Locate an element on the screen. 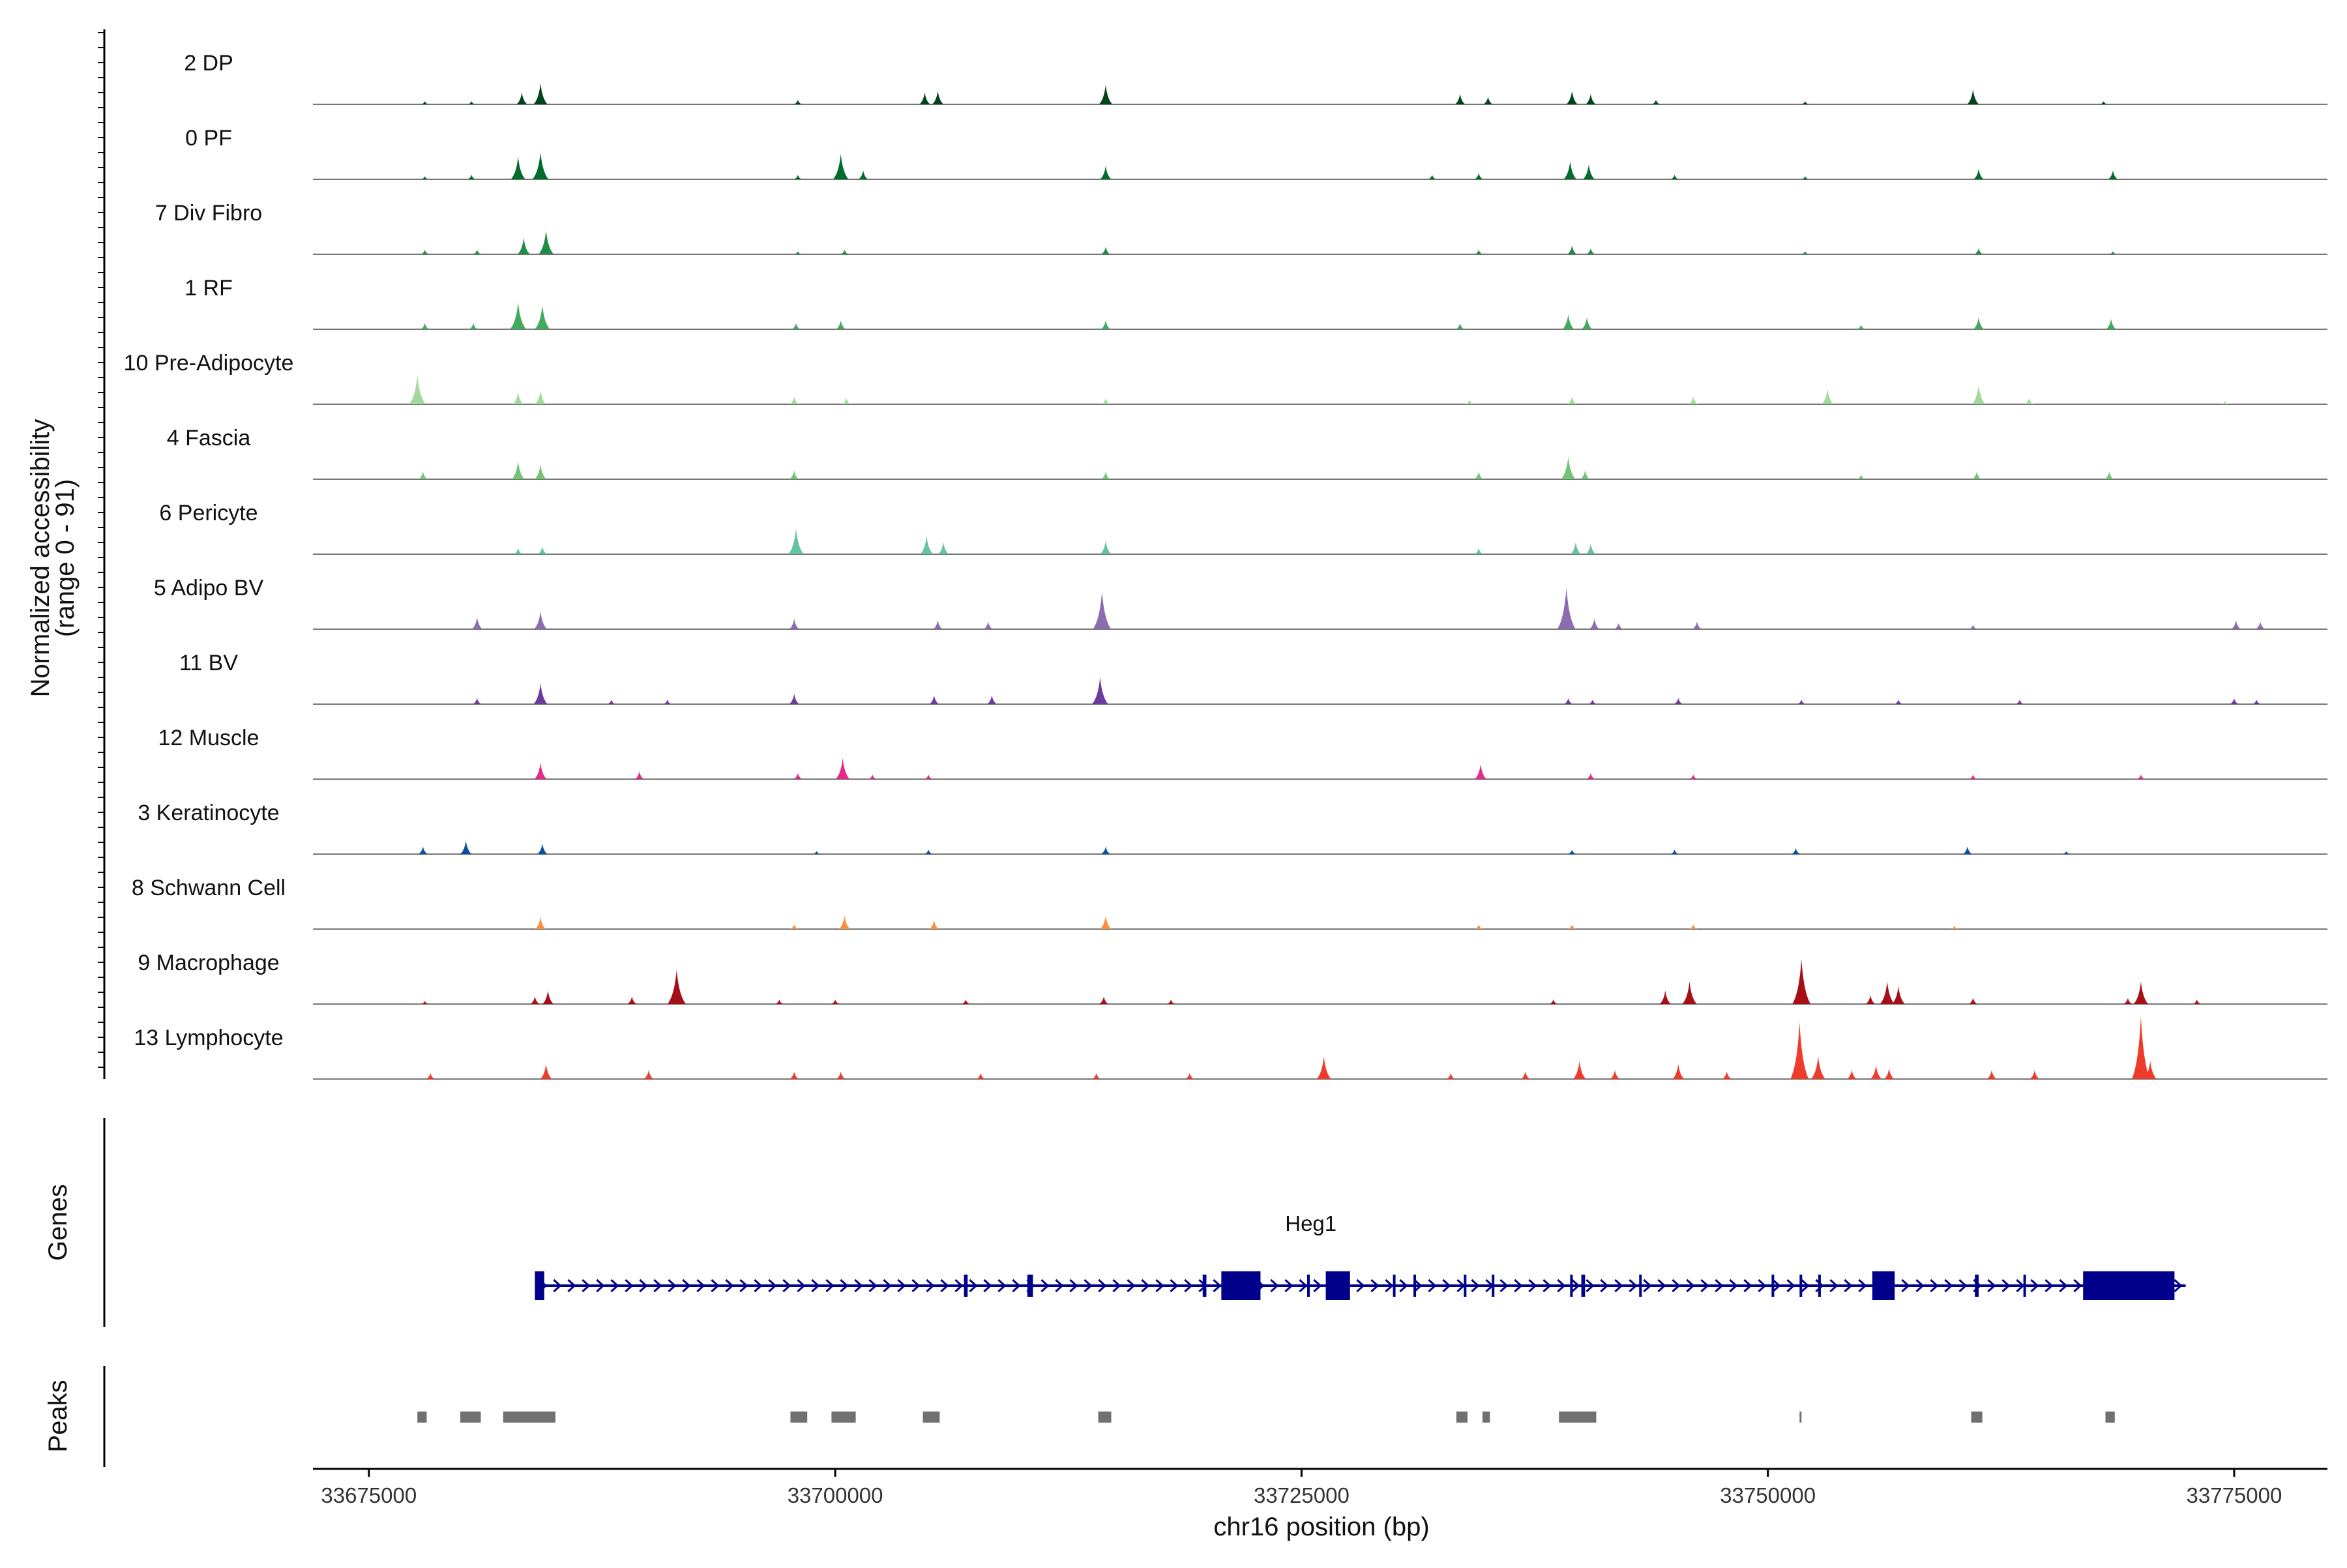 This screenshot has height=1568, width=2347. track-8-schwann-cell: 8 Schwann Cell is located at coordinates (1229, 903).